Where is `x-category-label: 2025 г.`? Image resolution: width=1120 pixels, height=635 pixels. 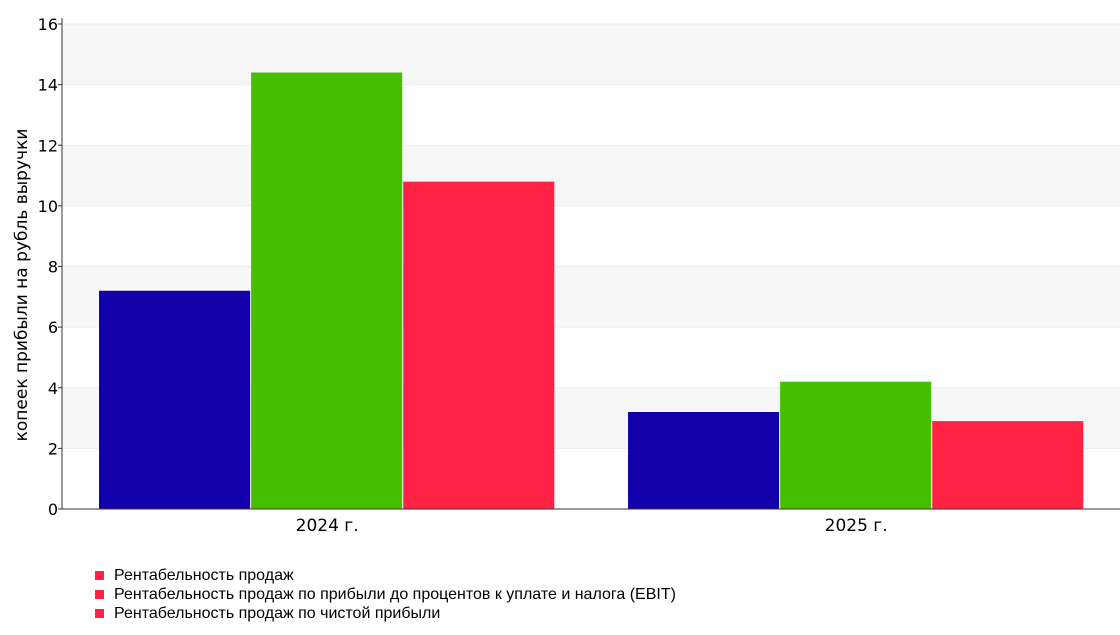
x-category-label: 2025 г. is located at coordinates (856, 526).